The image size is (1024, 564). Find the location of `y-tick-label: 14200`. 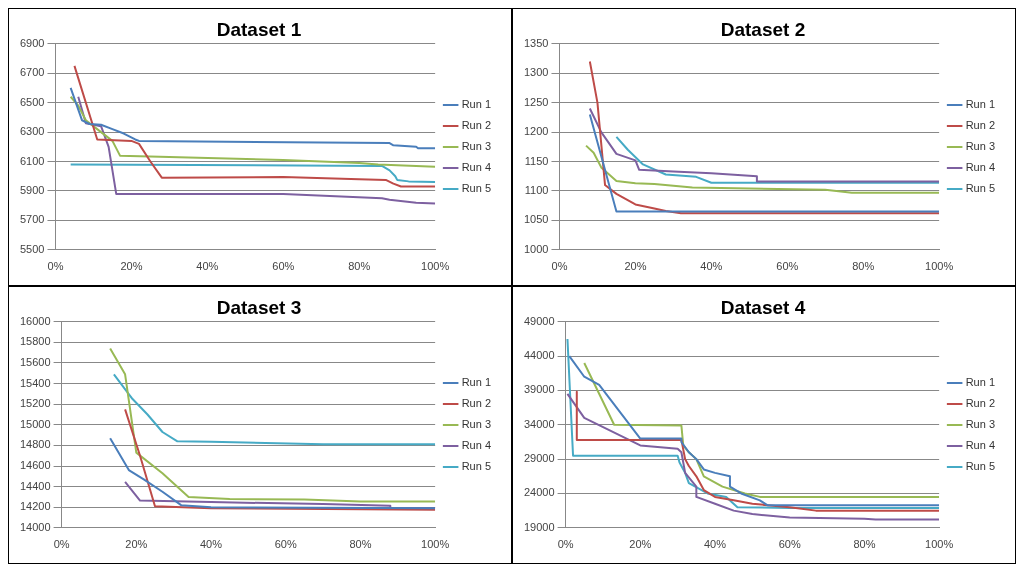

y-tick-label: 14200 is located at coordinates (35, 506).